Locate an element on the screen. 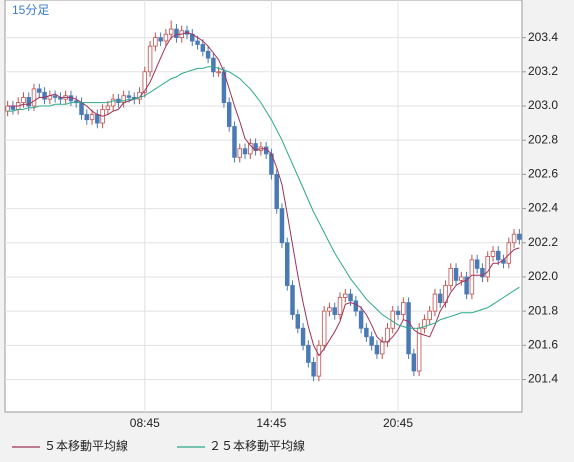  x-tick-label: 14:45 is located at coordinates (271, 423).